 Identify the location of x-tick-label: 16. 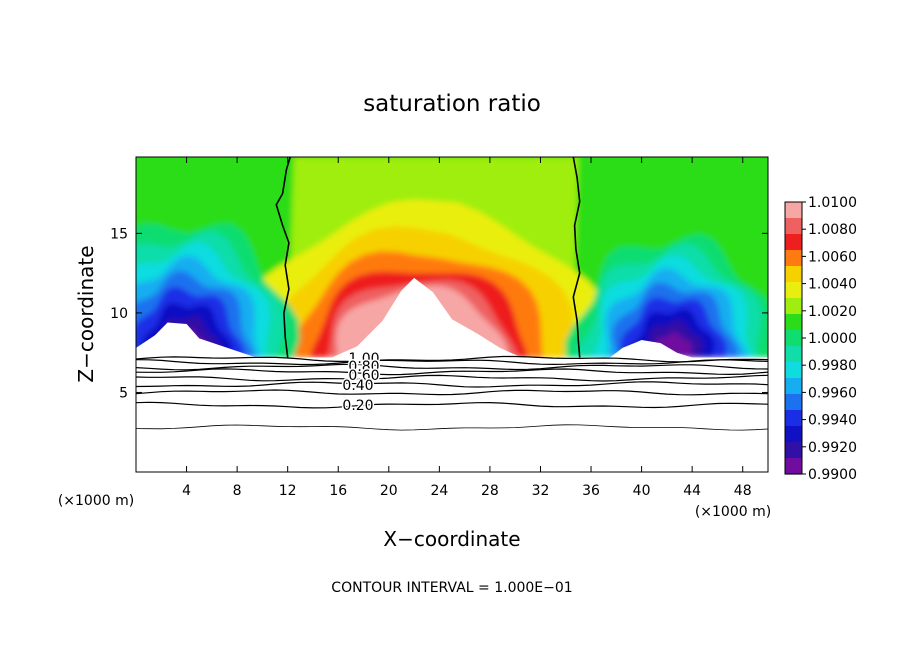
(338, 491).